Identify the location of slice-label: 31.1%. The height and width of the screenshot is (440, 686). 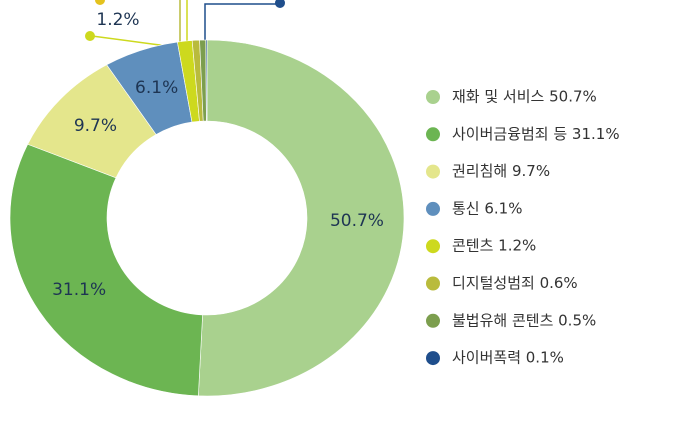
(79, 290).